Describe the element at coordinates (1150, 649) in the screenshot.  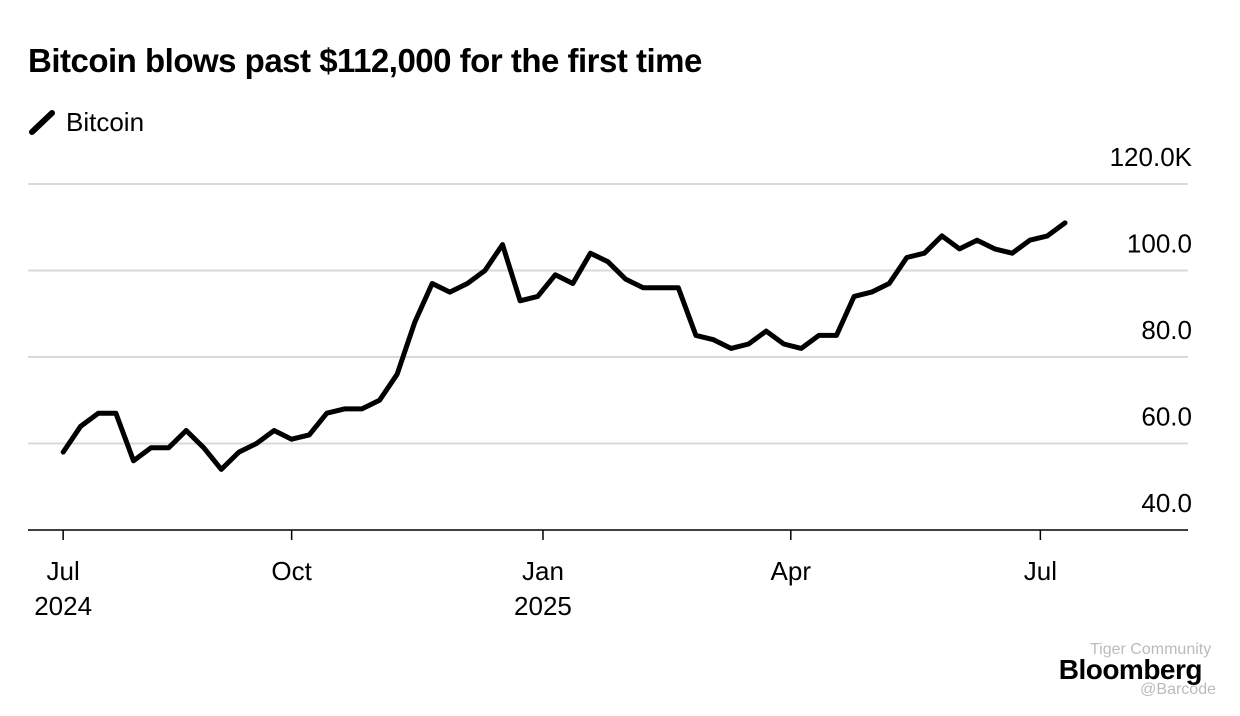
I see `watermark: Tiger Community` at that location.